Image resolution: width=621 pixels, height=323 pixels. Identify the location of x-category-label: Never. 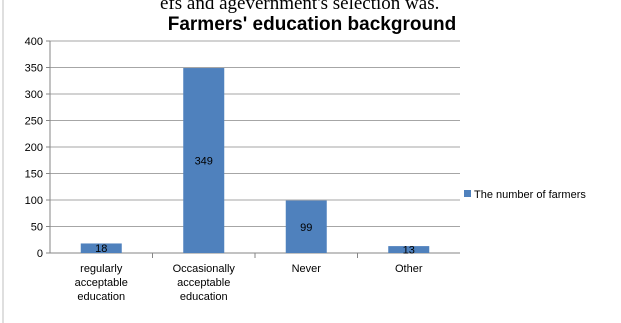
(307, 269).